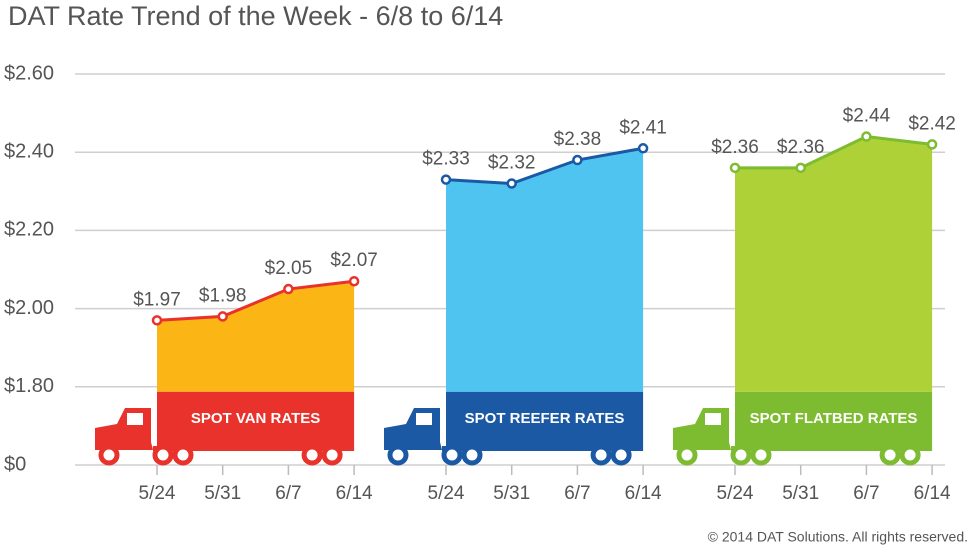  What do you see at coordinates (354, 260) in the screenshot?
I see `value-label: $2.07` at bounding box center [354, 260].